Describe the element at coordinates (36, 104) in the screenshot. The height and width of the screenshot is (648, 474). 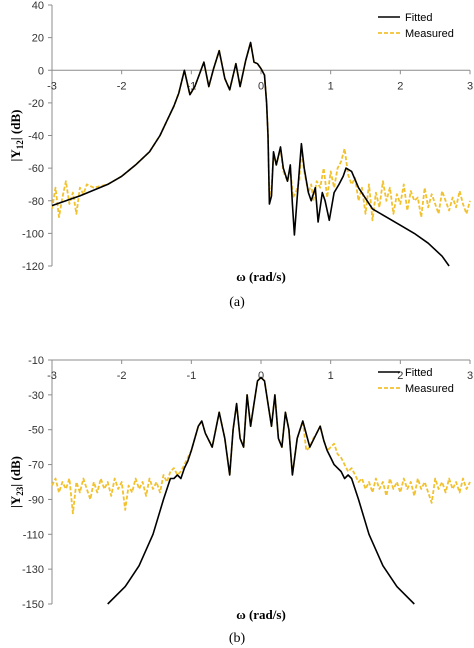
I see `y-tick-label: -20` at that location.